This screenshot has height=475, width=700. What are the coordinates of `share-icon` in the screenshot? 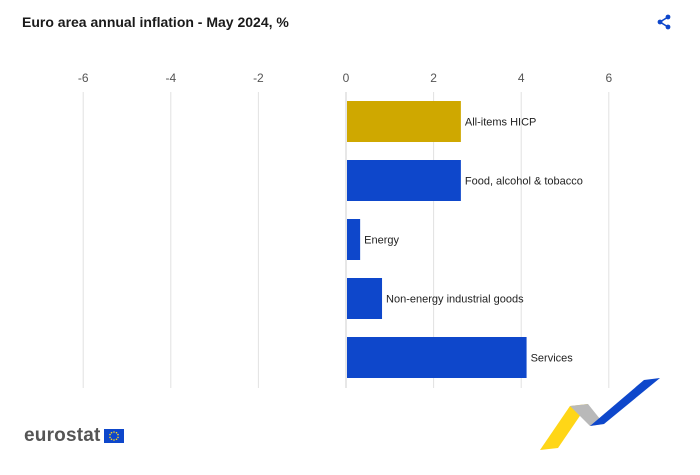 It's located at (664, 22).